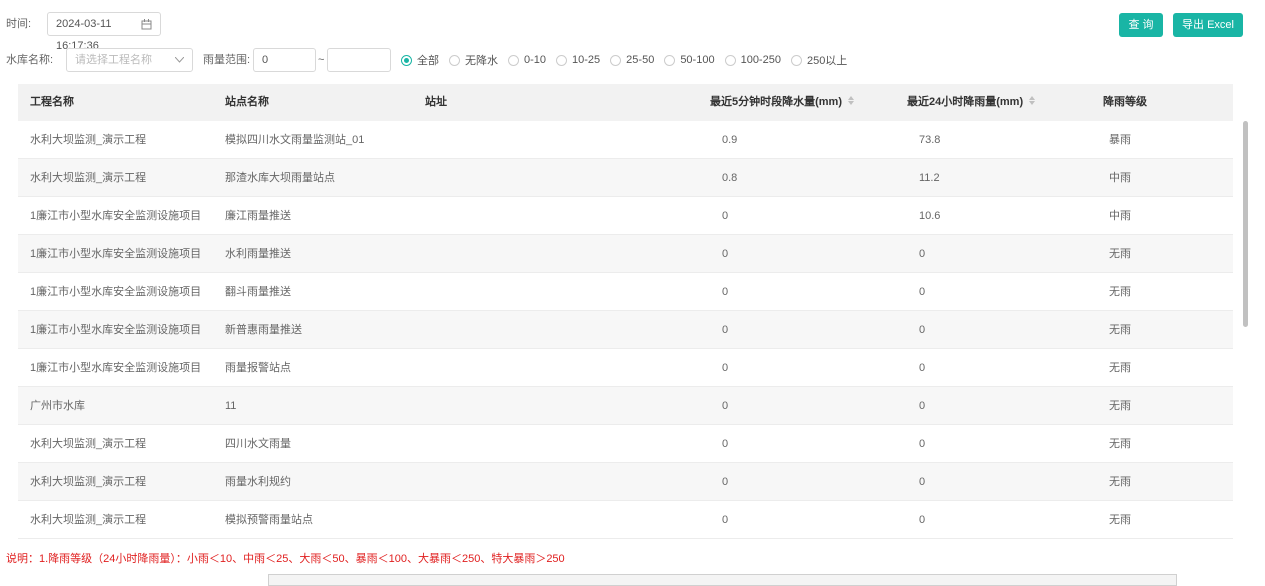 The width and height of the screenshot is (1265, 586). I want to click on table-cell: 73.8, so click(930, 140).